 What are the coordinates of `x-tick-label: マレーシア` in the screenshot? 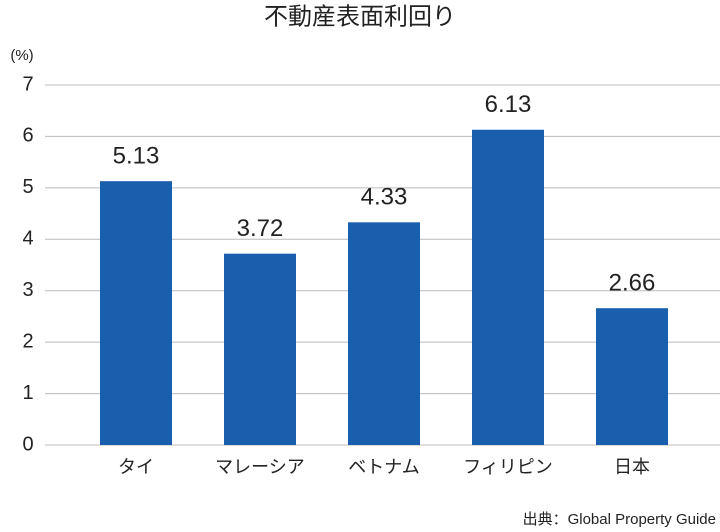 It's located at (260, 467).